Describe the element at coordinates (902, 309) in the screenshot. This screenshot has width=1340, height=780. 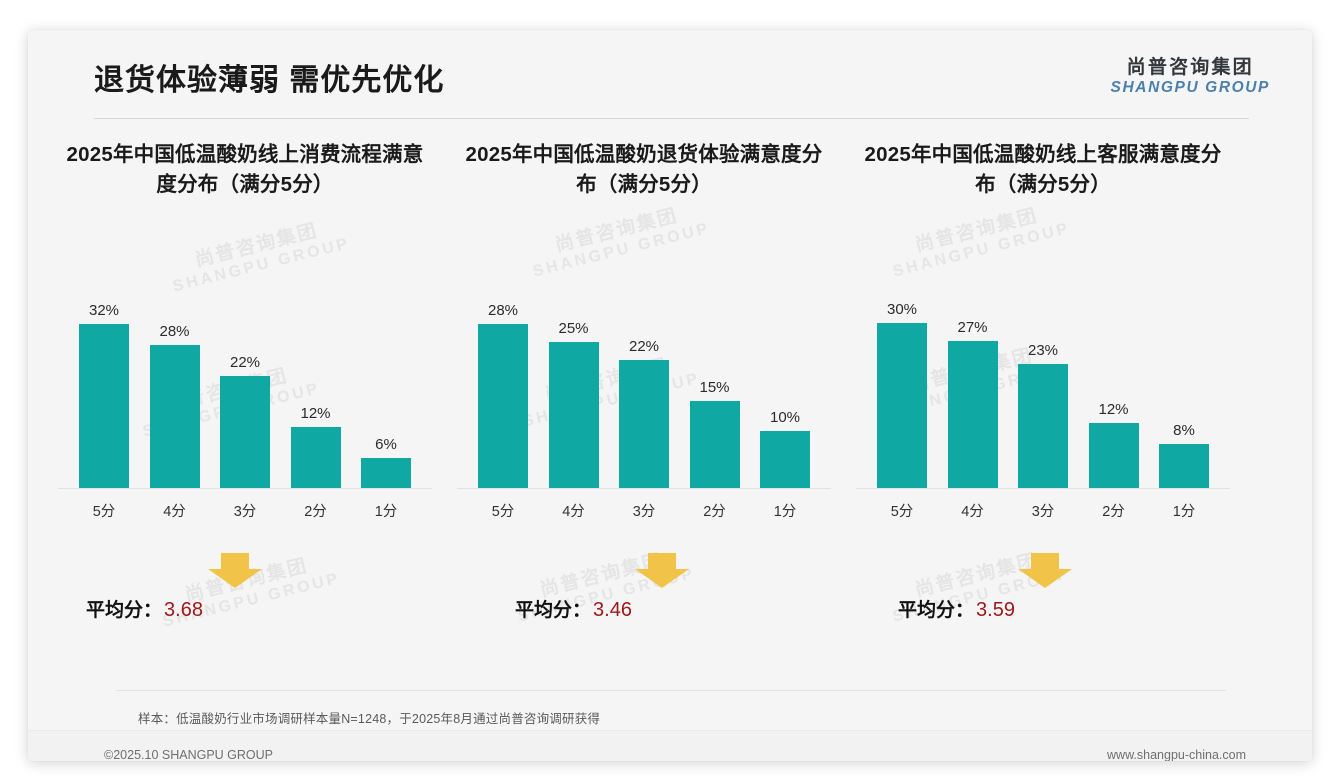
I see `bar-value-label: 30%` at that location.